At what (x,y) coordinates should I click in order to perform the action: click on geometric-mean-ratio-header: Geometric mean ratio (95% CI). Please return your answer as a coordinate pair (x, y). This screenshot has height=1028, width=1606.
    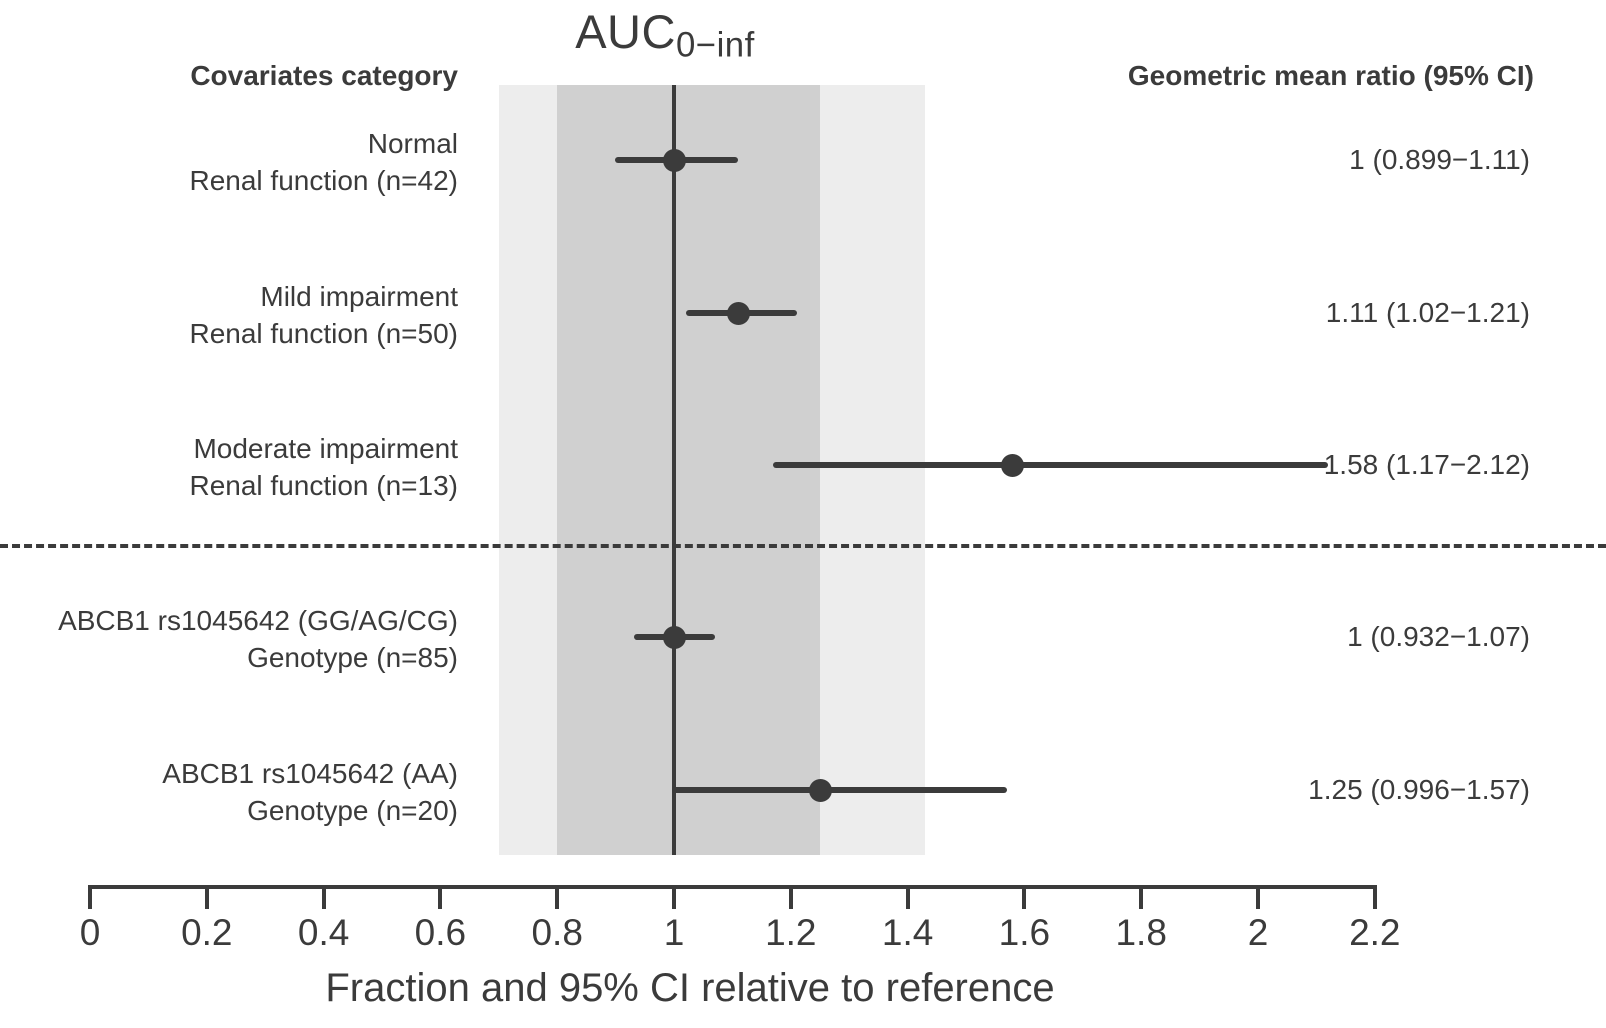
    Looking at the image, I should click on (1330, 75).